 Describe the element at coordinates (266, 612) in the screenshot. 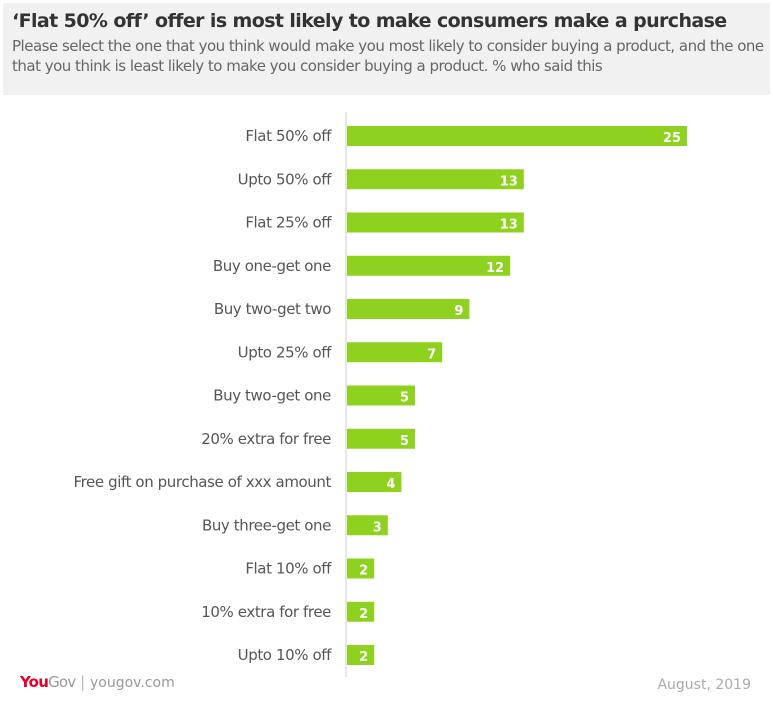

I see `category-label: 10% extra for free` at that location.